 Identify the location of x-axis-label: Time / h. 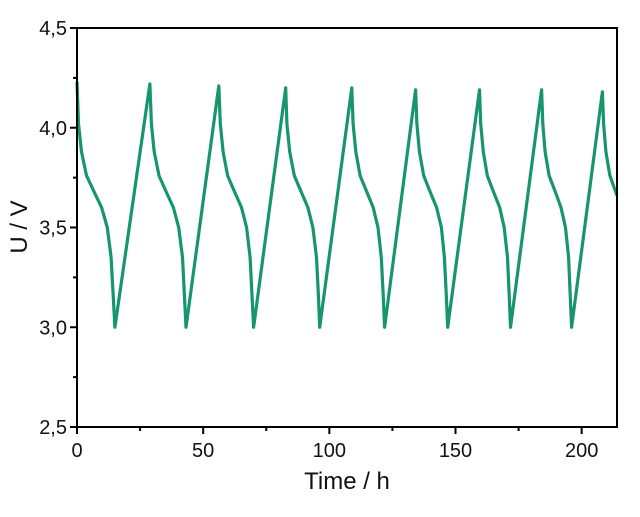
(347, 481).